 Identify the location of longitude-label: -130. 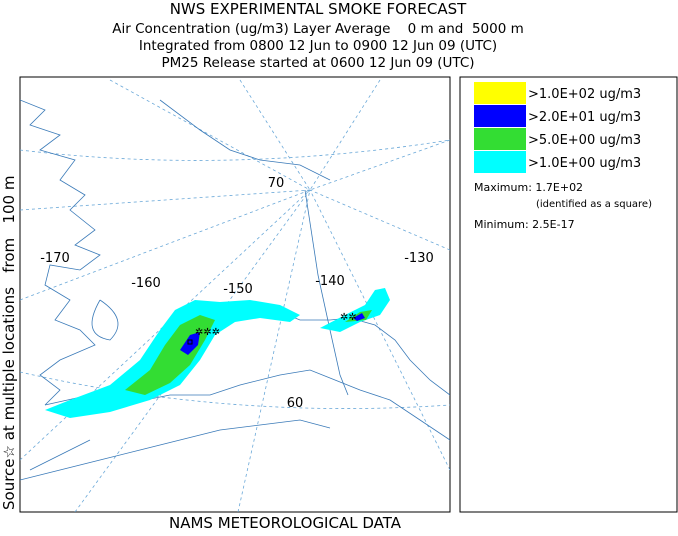
(419, 258).